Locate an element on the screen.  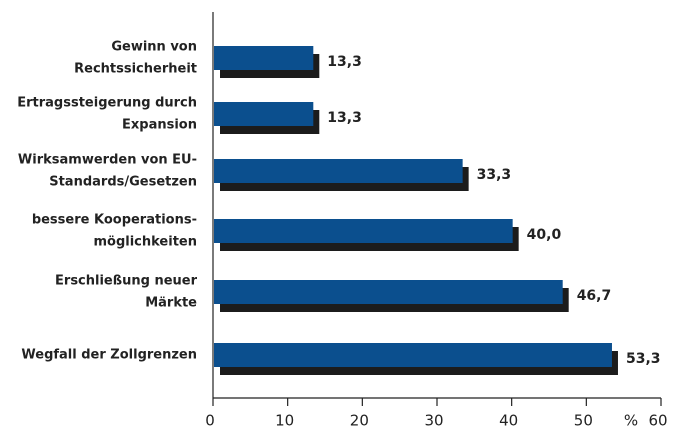
category-label: Wegfall der Zollgrenzen is located at coordinates (109, 355).